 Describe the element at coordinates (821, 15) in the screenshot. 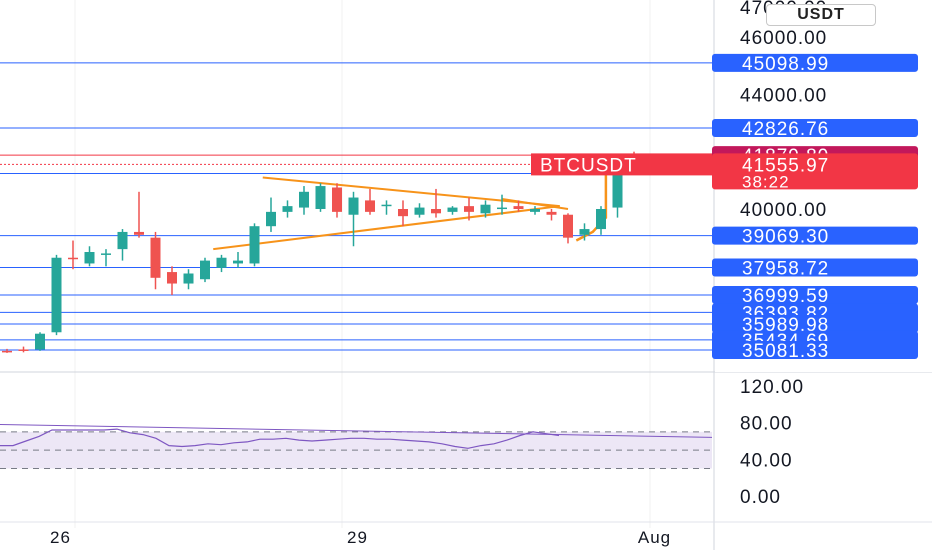

I see `currency-badge: USDT` at that location.